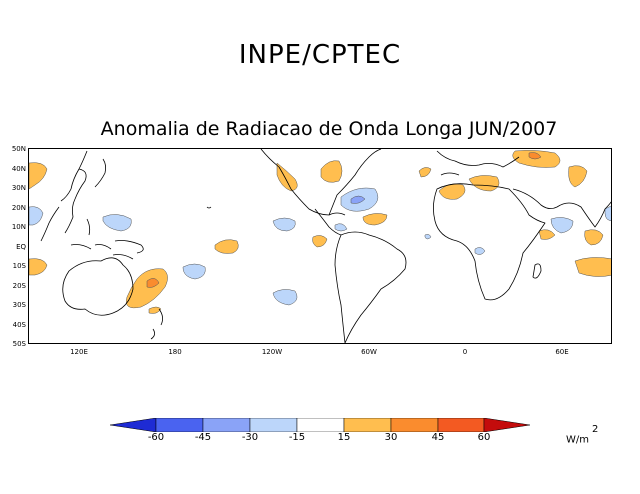 This screenshot has width=640, height=494. What do you see at coordinates (21, 247) in the screenshot?
I see `lat-label-eq: EQ` at bounding box center [21, 247].